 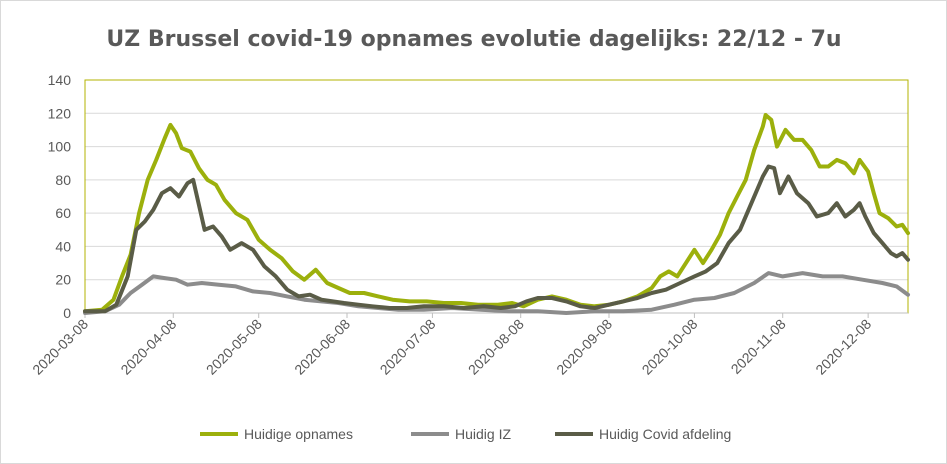 I want to click on y-tick-label: 120, so click(x=60, y=113).